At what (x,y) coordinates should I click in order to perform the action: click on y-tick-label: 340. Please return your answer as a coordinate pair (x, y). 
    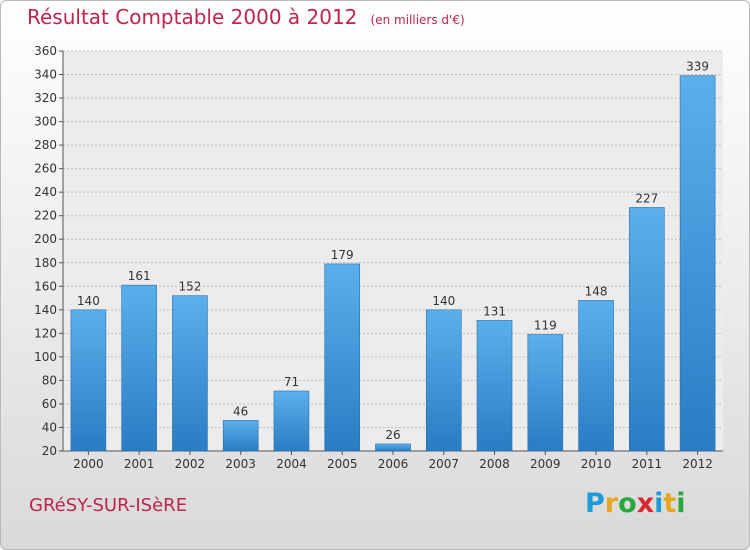
    Looking at the image, I should click on (45, 75).